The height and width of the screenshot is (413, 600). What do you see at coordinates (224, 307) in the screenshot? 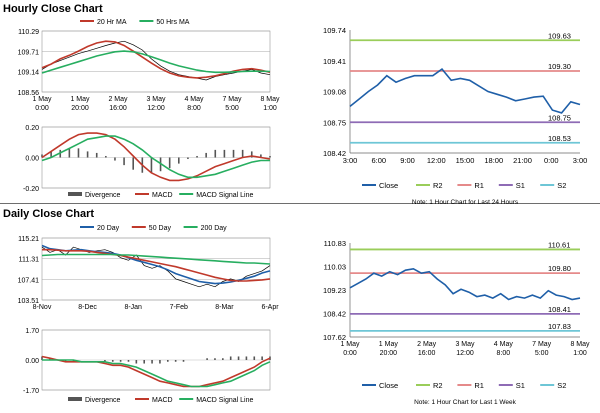
I see `x-tick-label: 8-Mar` at bounding box center [224, 307].